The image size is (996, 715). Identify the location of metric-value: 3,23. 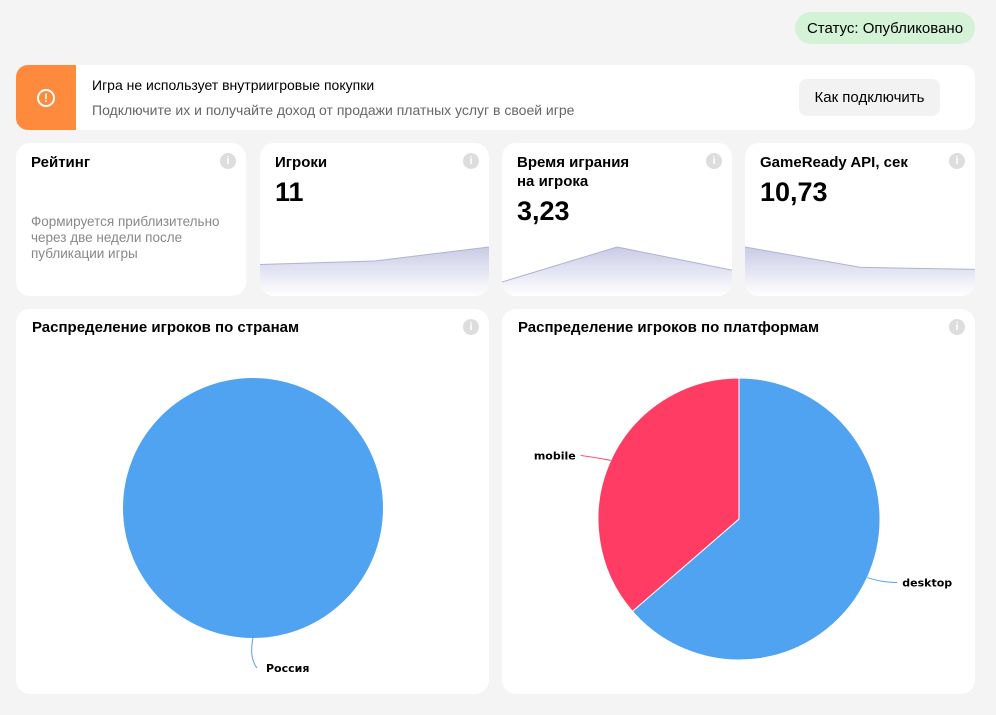
(543, 211).